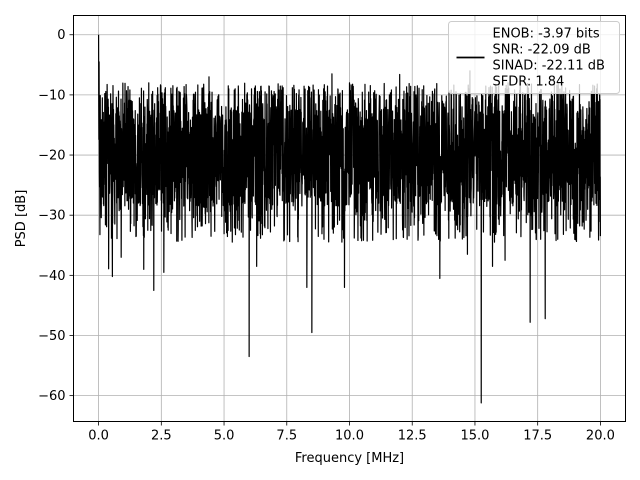 The height and width of the screenshot is (480, 640). I want to click on y-tick-label: −50, so click(51, 336).